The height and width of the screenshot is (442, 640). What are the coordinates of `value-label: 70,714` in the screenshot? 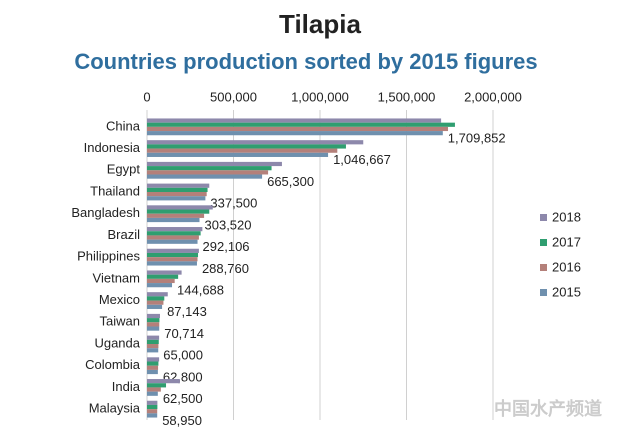 It's located at (184, 333).